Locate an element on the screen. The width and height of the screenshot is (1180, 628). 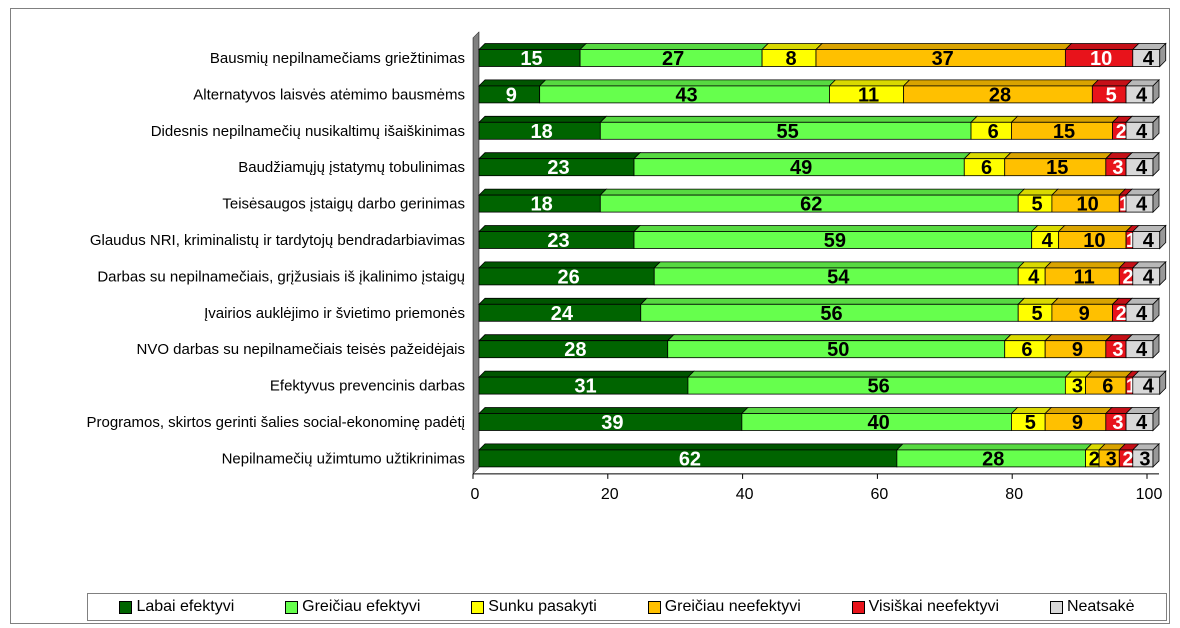
data-label: 55 is located at coordinates (788, 132).